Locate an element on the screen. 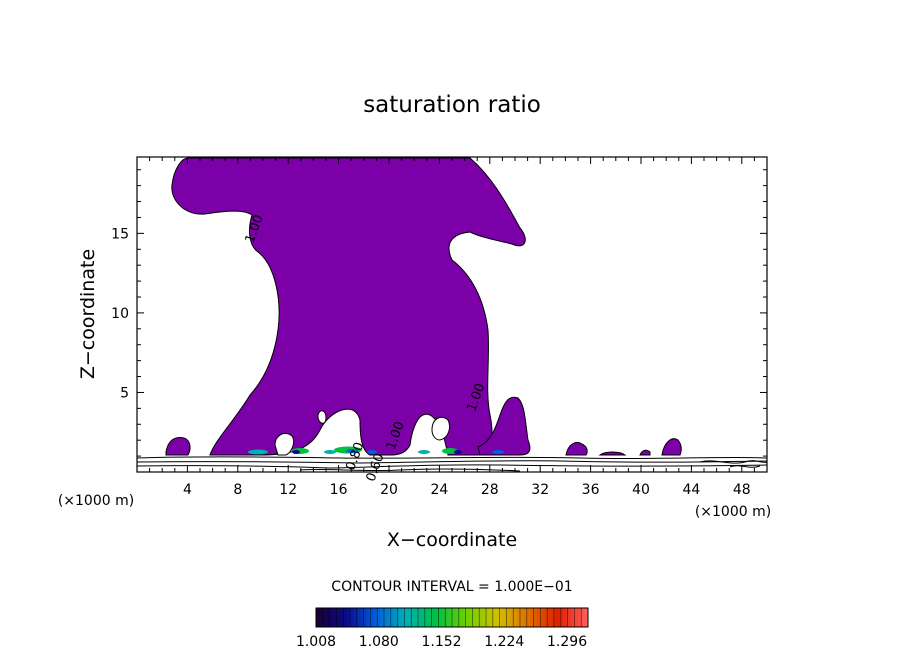 The height and width of the screenshot is (654, 904). x-tick-label: 4 is located at coordinates (187, 490).